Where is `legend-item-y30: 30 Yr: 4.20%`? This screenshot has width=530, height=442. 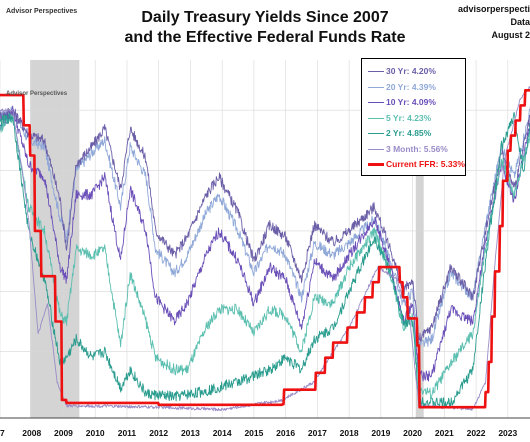
legend-item-y30: 30 Yr: 4.20% is located at coordinates (402, 71).